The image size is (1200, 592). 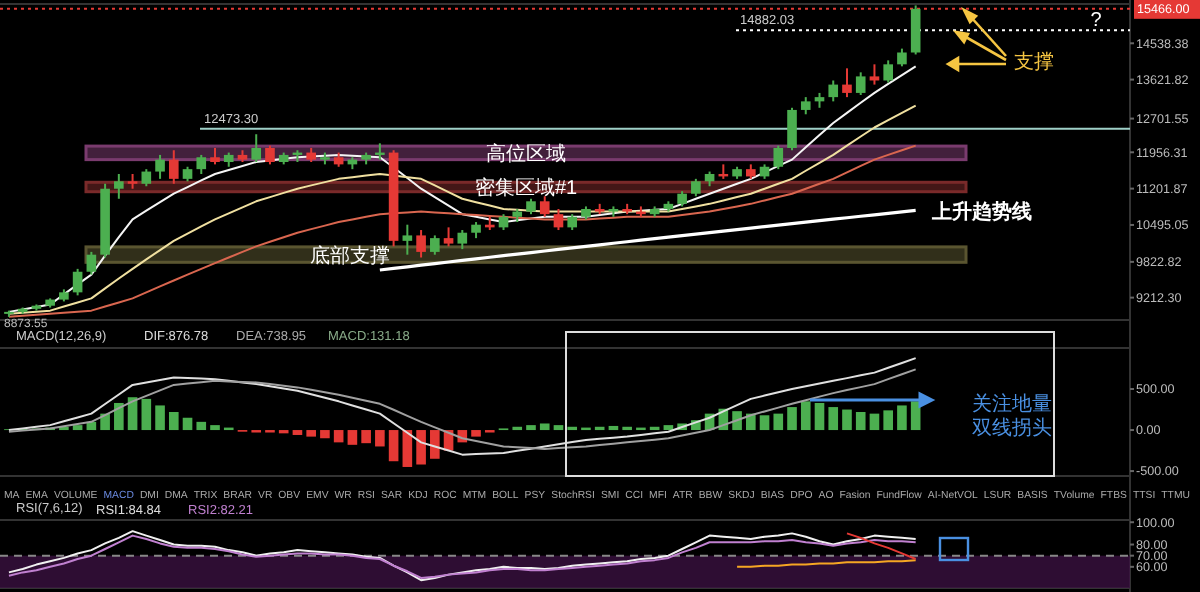 I want to click on band-label: 高位区域, so click(x=526, y=153).